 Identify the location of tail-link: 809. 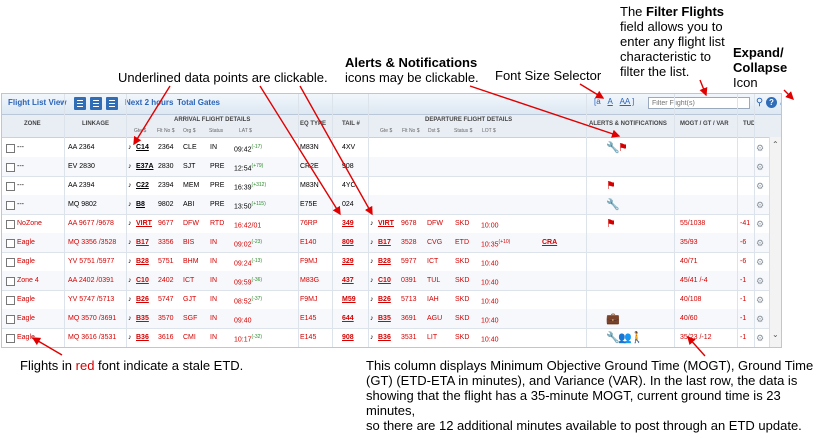
(348, 242).